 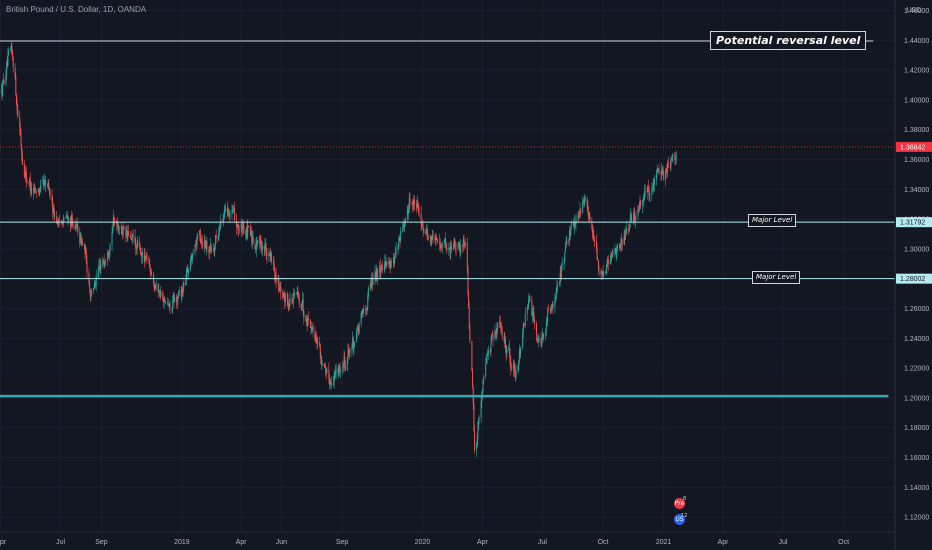 I want to click on major-level-label-2: Major Level, so click(x=776, y=277).